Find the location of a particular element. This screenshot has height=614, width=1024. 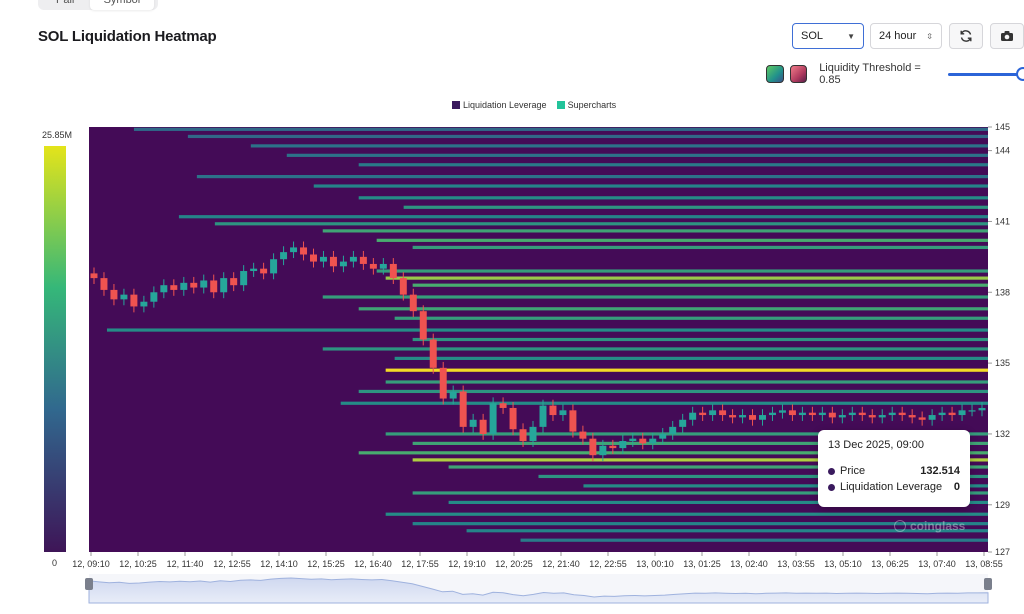

threshold-slider-handle is located at coordinates (1020, 73).